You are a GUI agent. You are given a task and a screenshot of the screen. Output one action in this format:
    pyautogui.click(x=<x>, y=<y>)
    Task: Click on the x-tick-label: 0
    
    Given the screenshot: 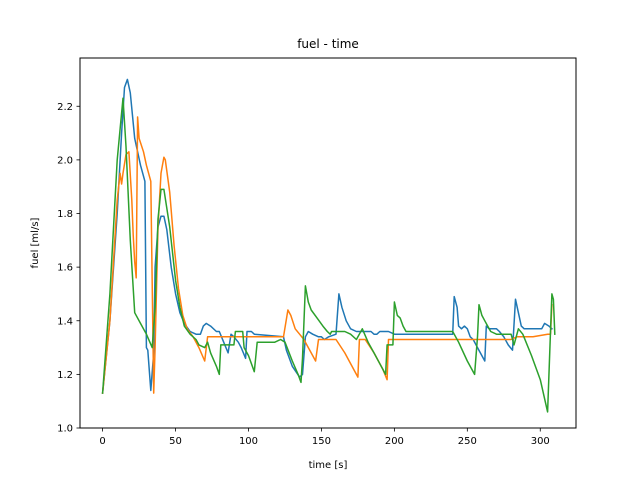 What is the action you would take?
    pyautogui.click(x=102, y=441)
    